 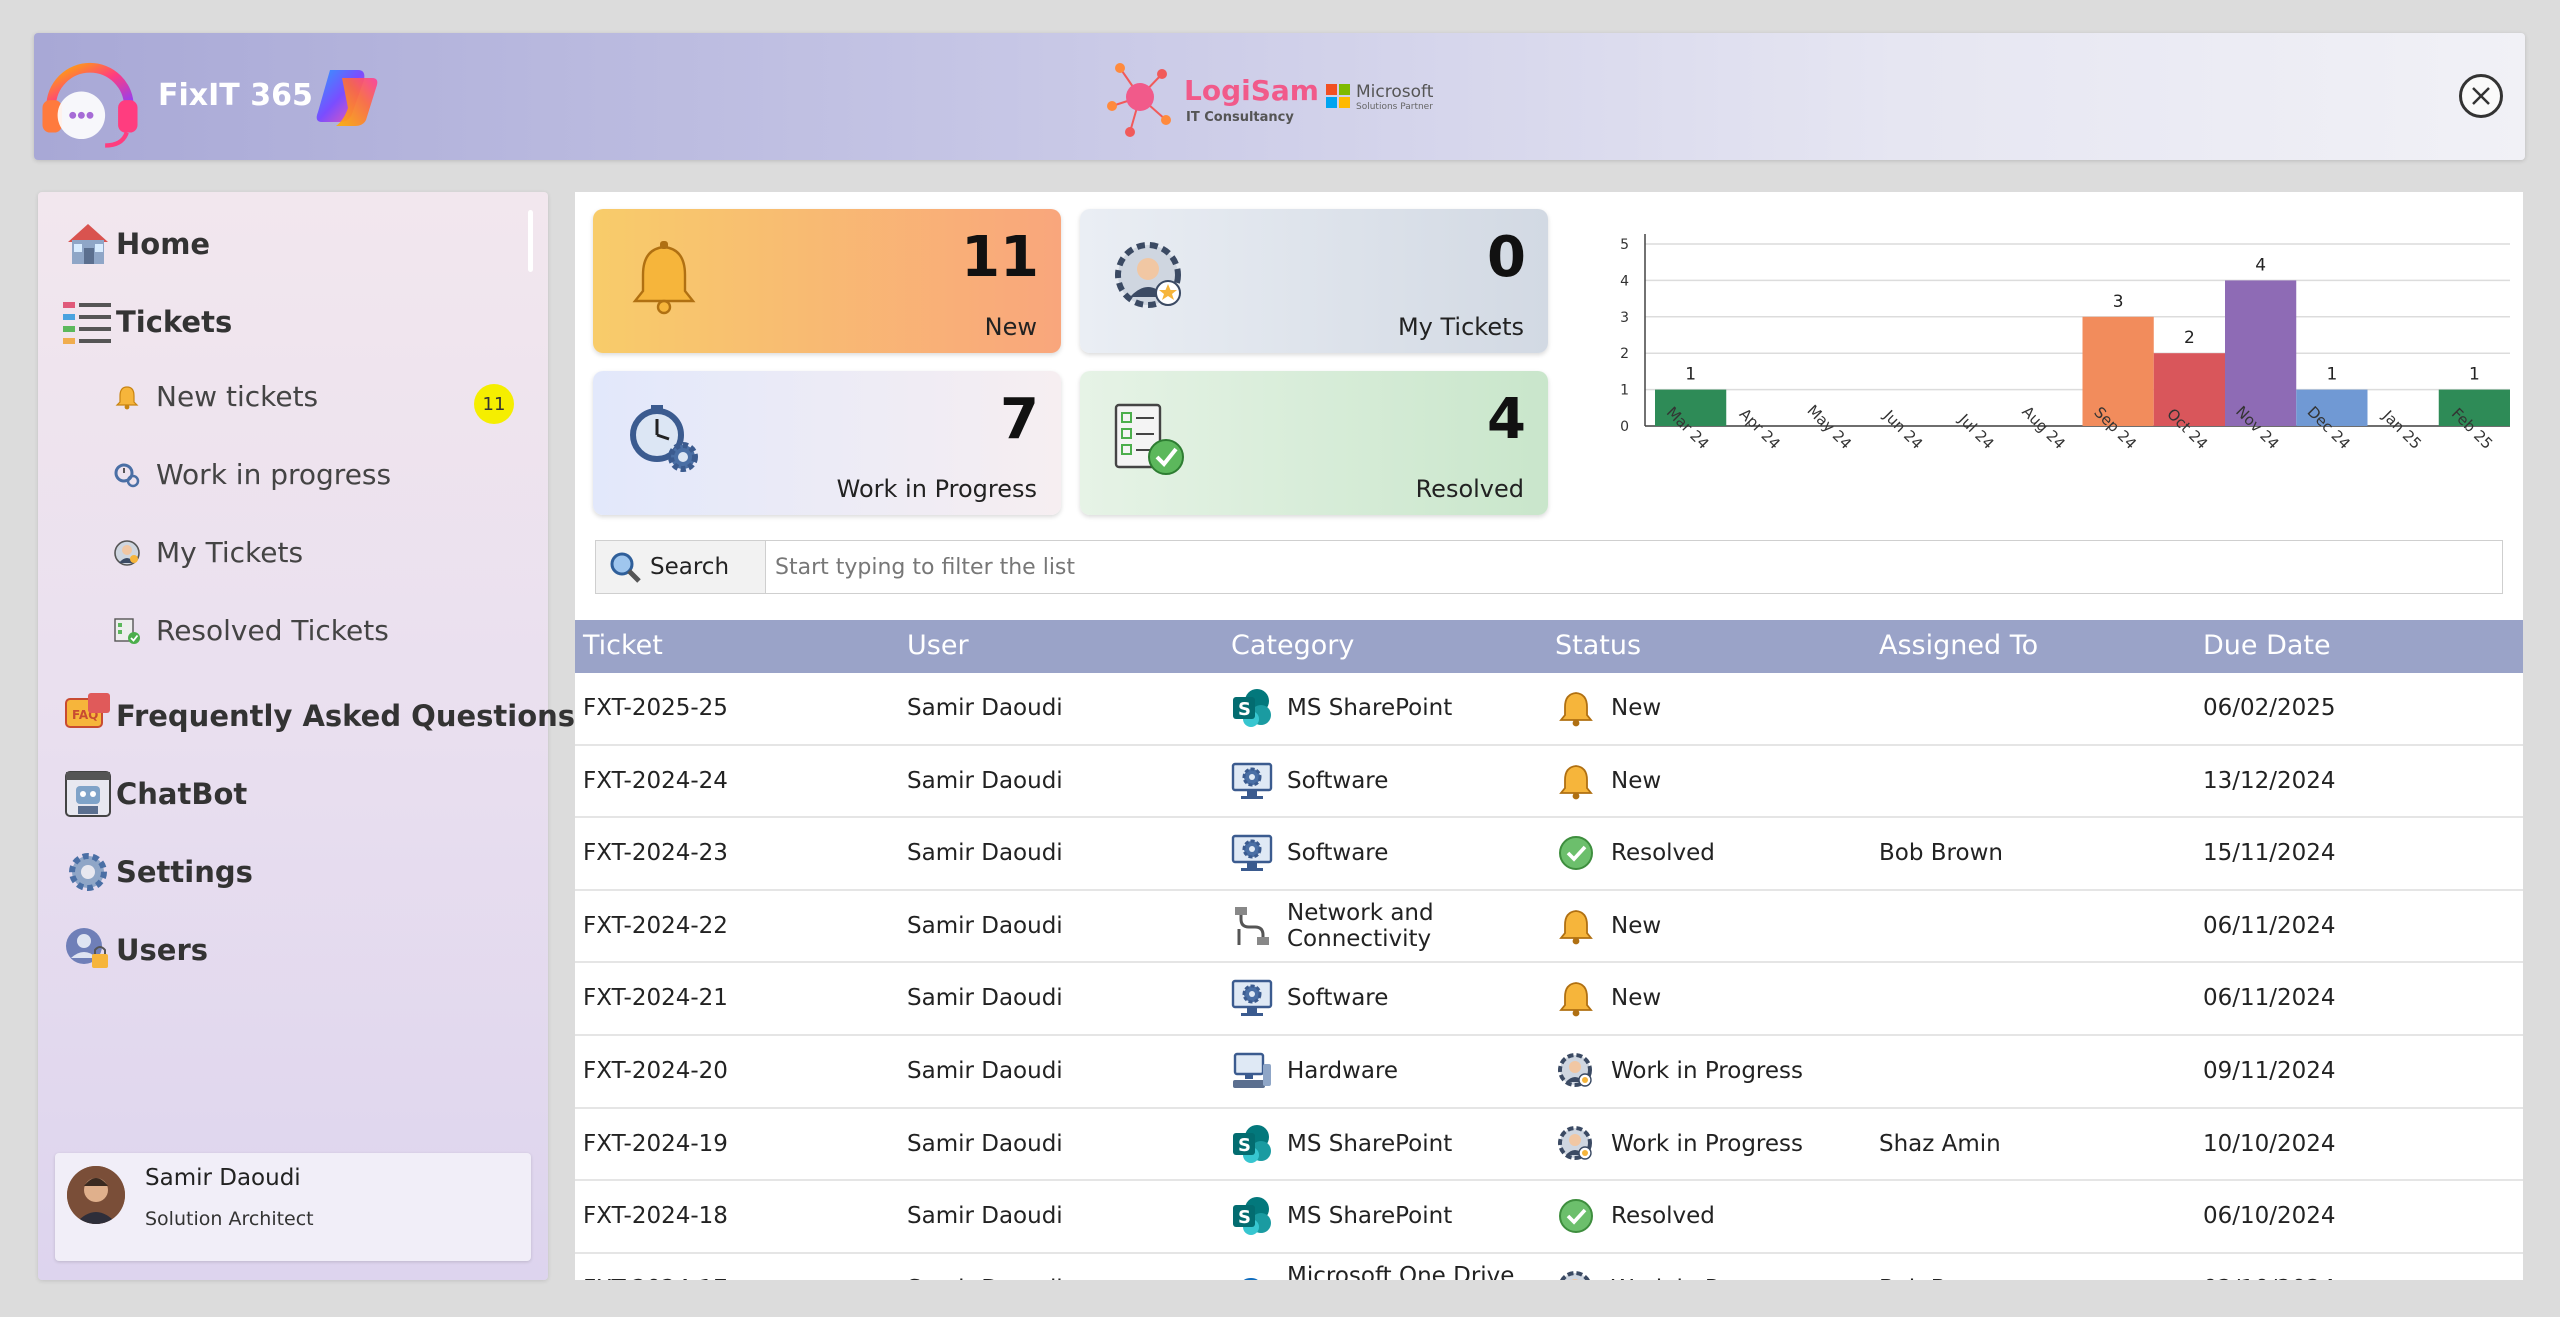 What do you see at coordinates (655, 708) in the screenshot?
I see `ticket-id: FXT-2025-25` at bounding box center [655, 708].